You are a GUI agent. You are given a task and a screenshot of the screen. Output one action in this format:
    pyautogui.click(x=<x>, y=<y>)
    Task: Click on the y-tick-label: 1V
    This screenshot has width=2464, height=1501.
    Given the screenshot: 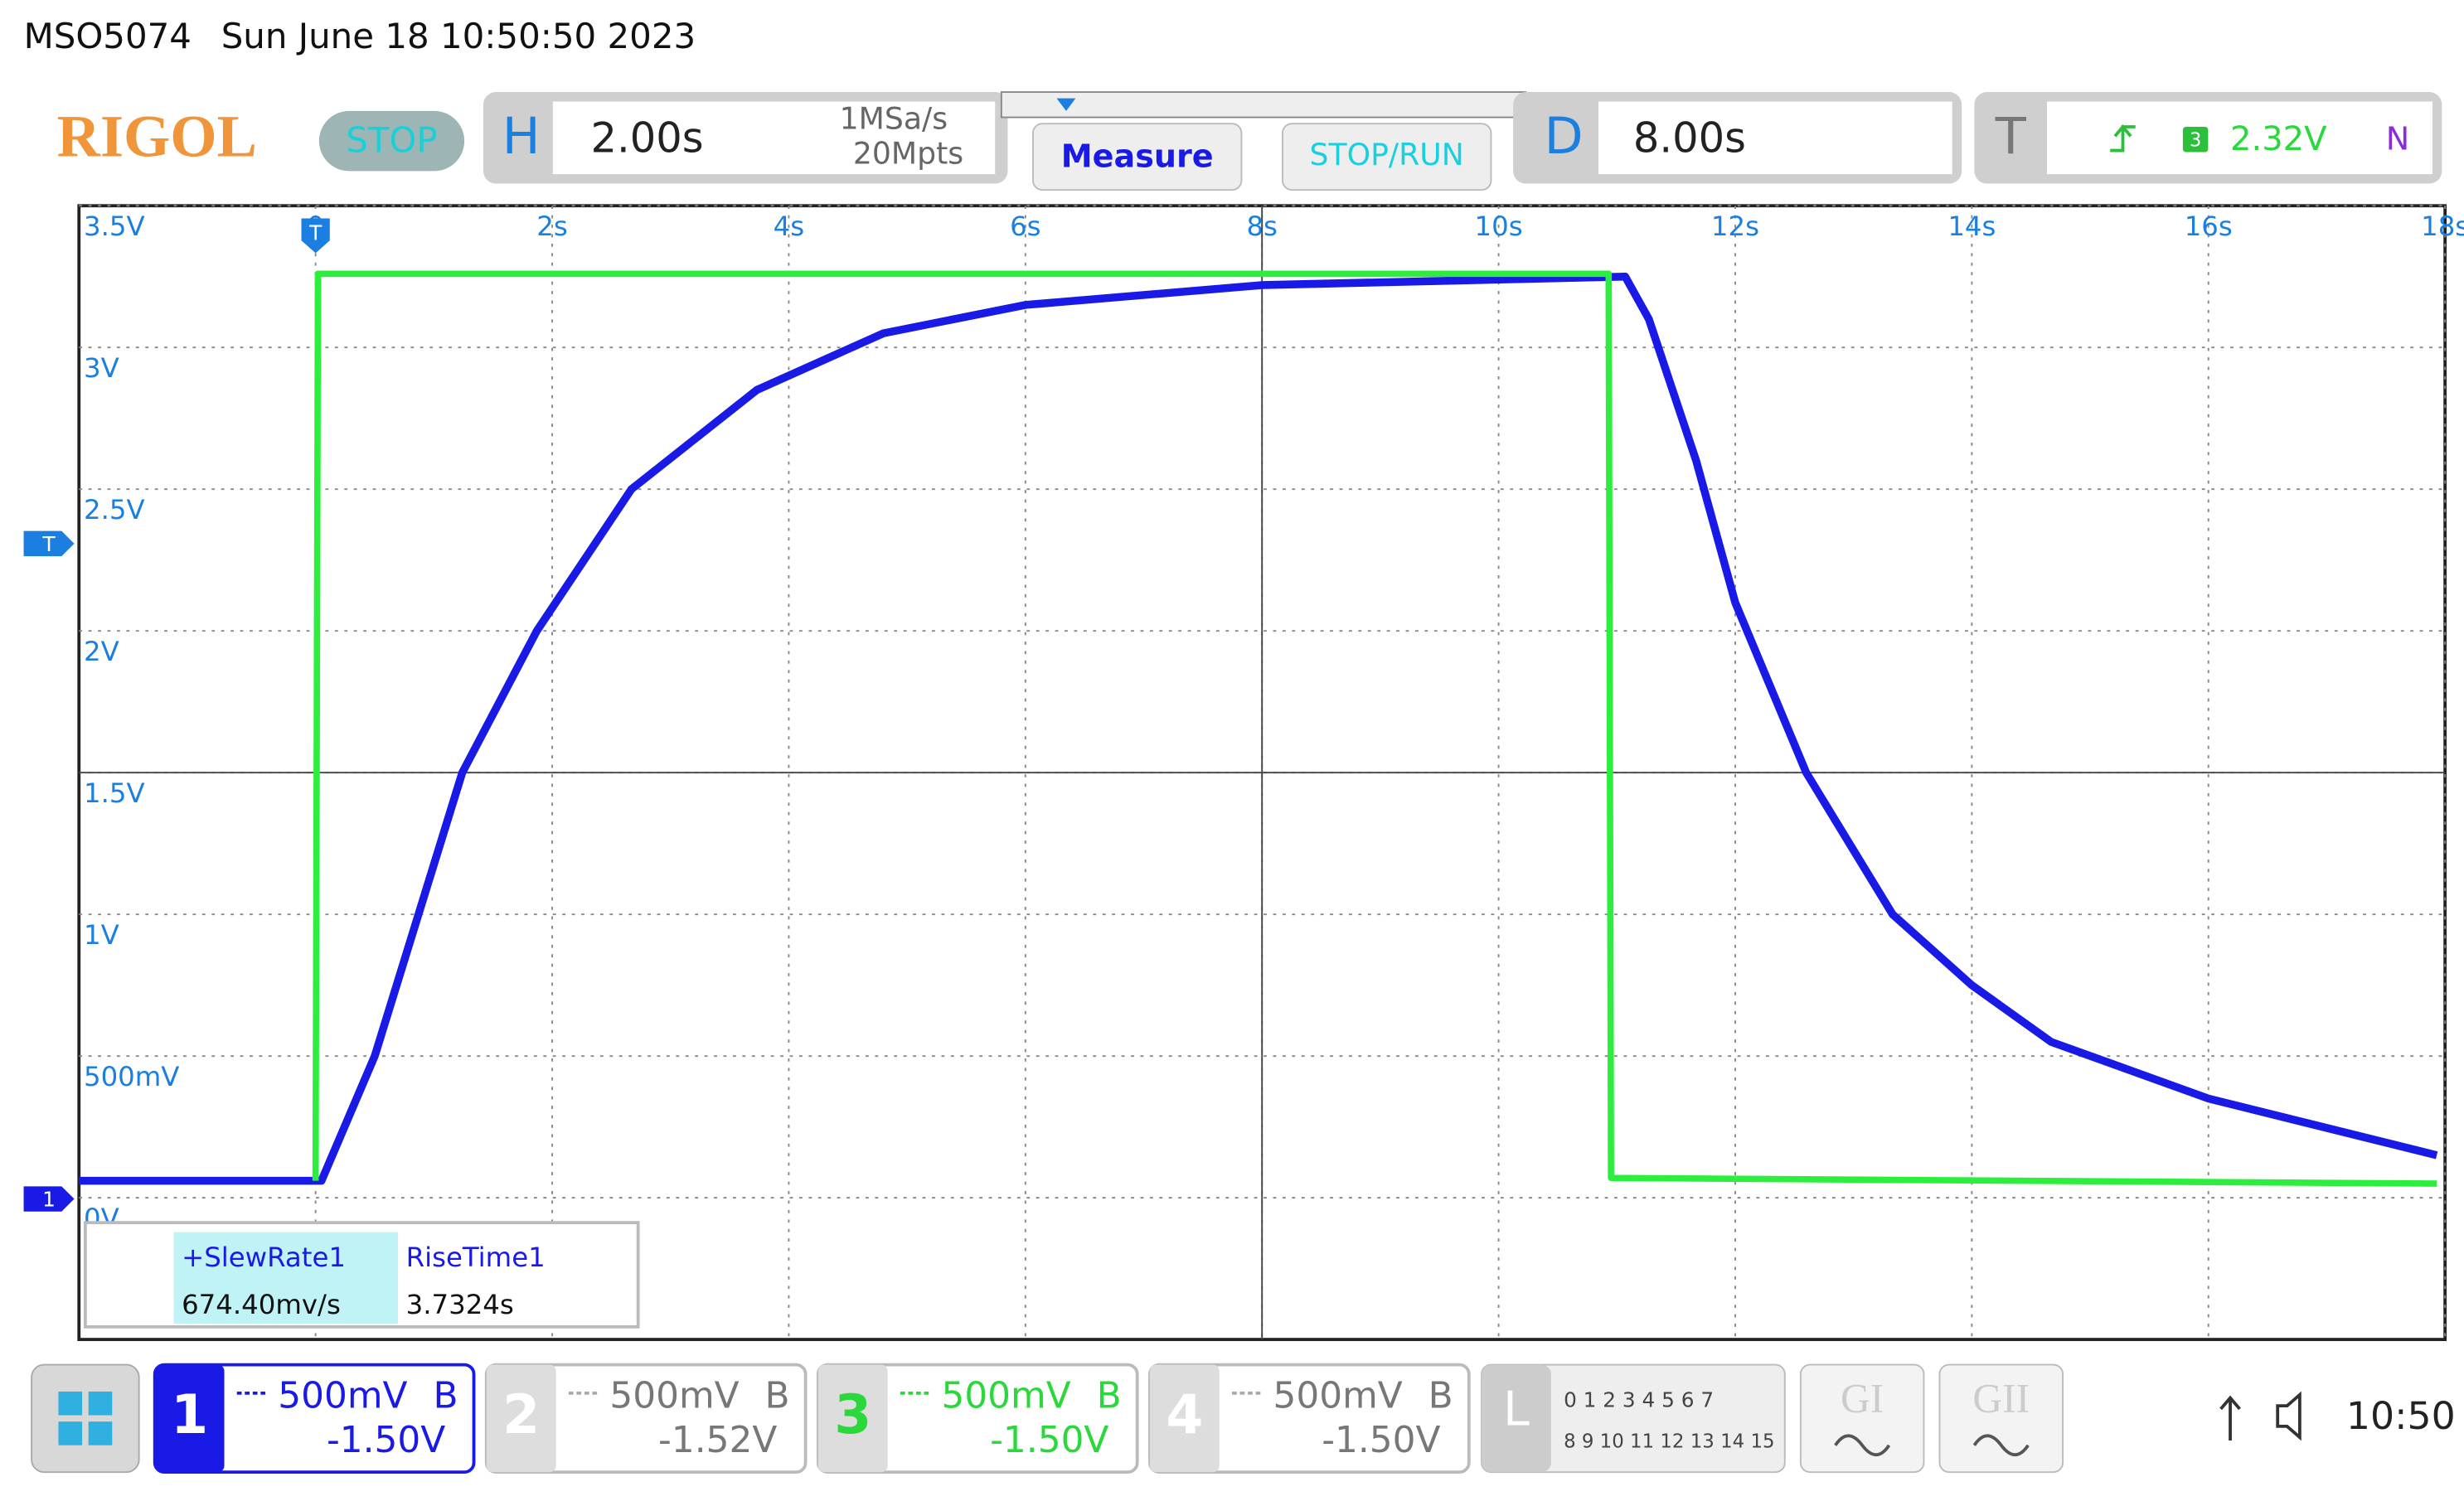 What is the action you would take?
    pyautogui.click(x=102, y=935)
    